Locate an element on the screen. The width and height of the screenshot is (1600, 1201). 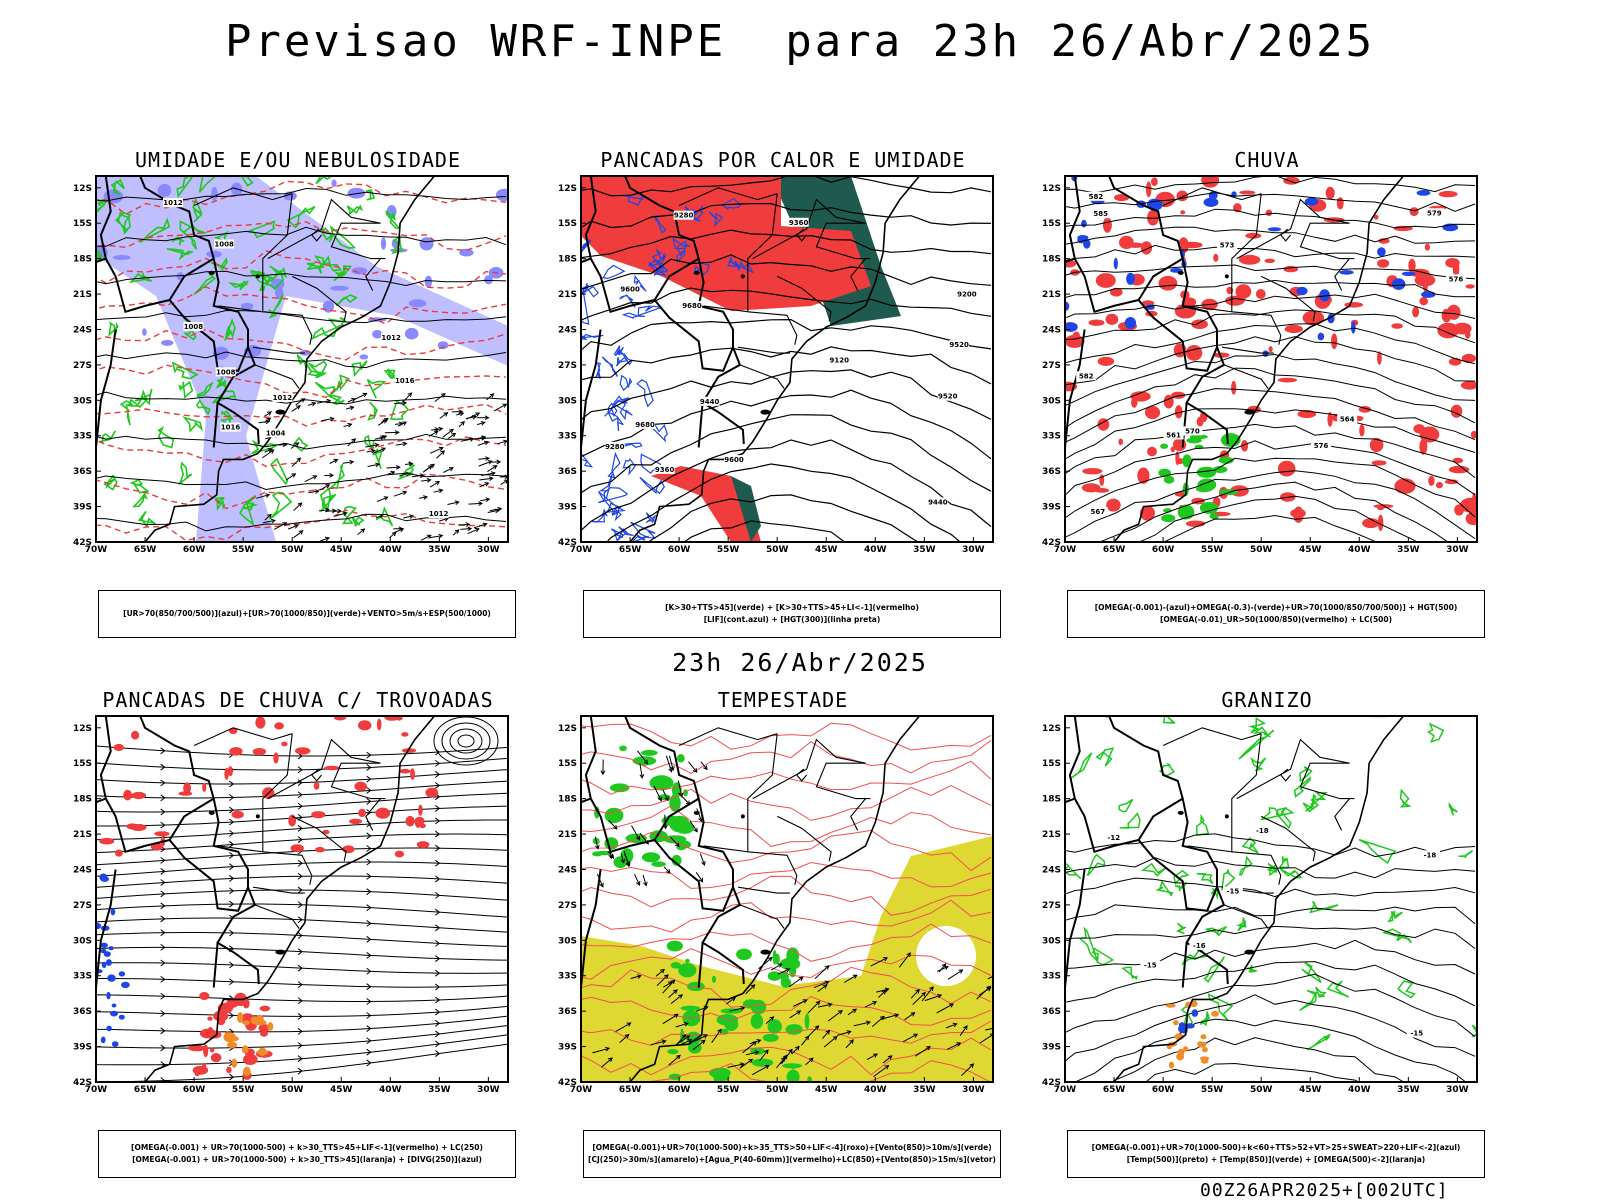
main-title: Previsao WRF-INPE para 23h 26/Abr/2025 is located at coordinates (800, 41).